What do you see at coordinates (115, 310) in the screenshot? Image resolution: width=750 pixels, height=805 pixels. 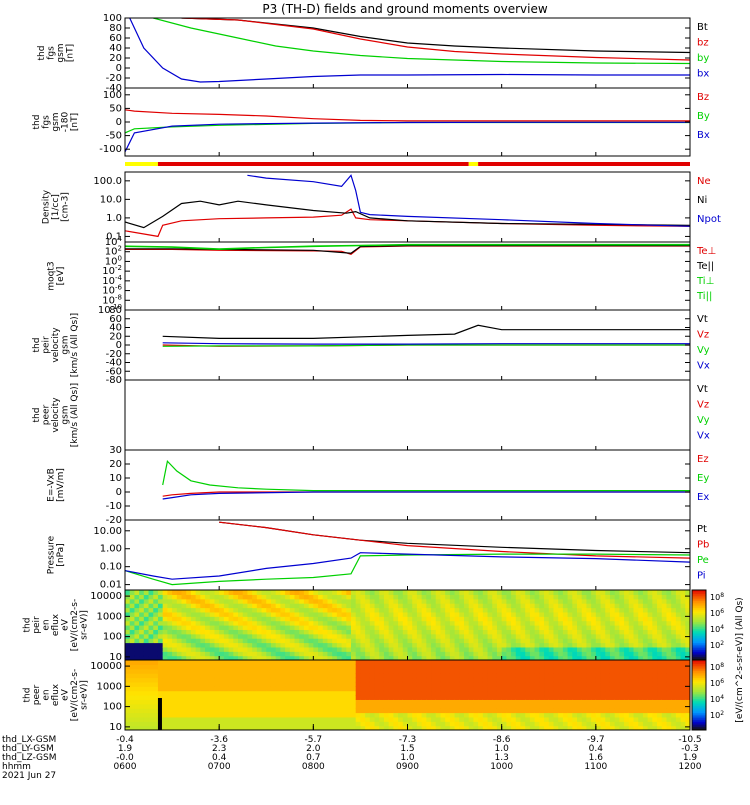 I see `y-tick-label: 80` at bounding box center [115, 310].